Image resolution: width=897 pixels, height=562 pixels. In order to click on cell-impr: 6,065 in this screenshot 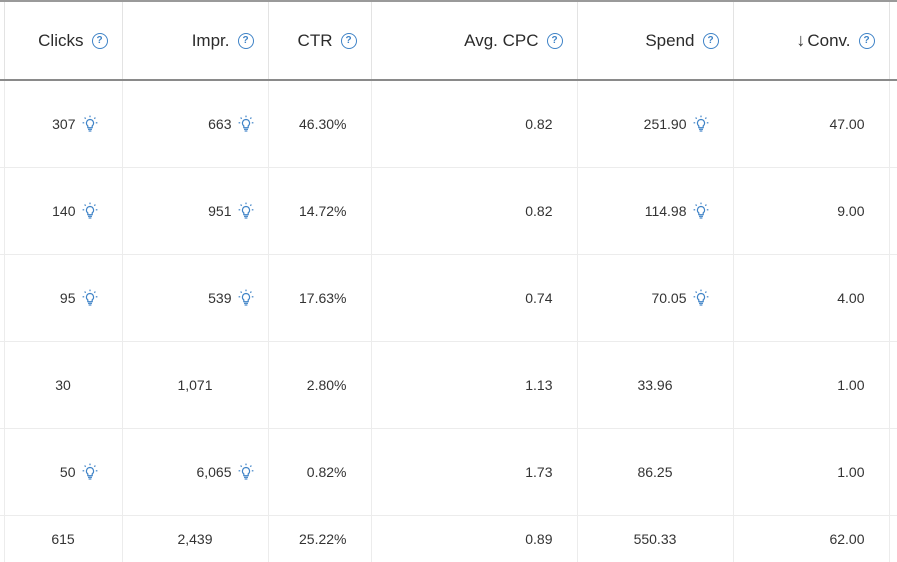, I will do `click(195, 472)`.